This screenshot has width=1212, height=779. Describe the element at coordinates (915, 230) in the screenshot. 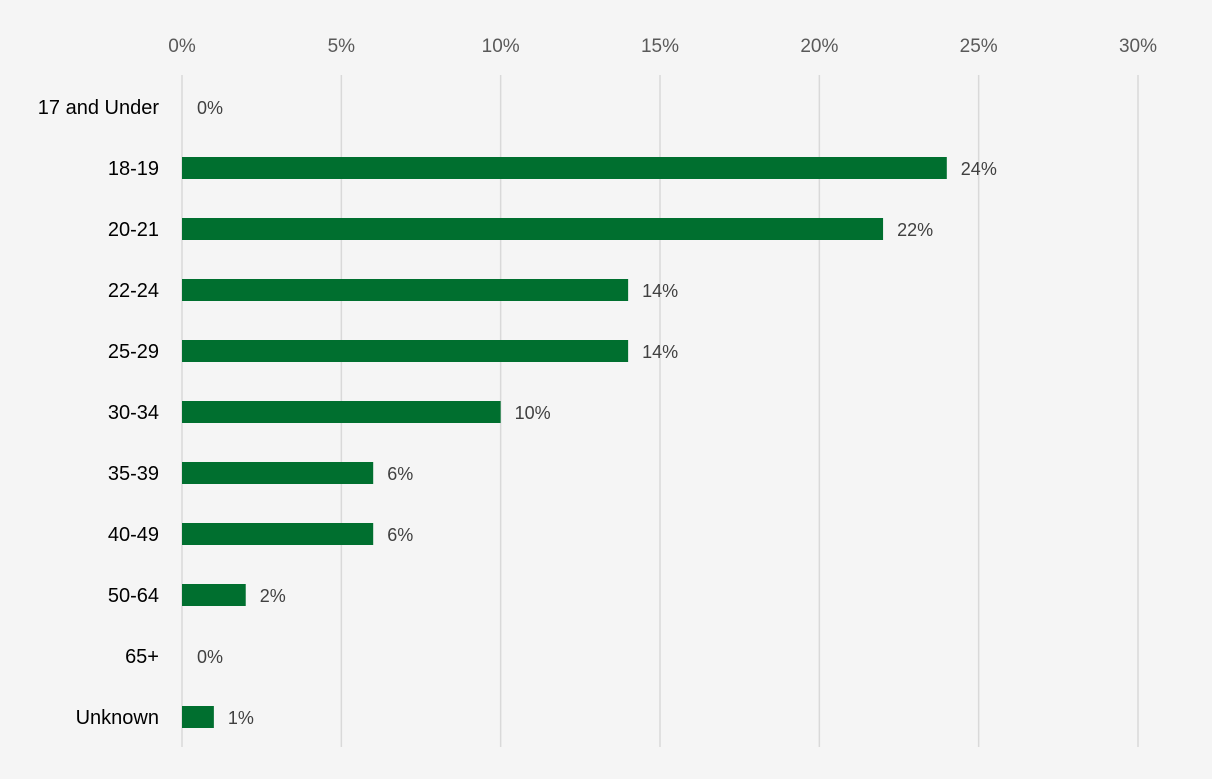

I see `data-label: 22%` at that location.